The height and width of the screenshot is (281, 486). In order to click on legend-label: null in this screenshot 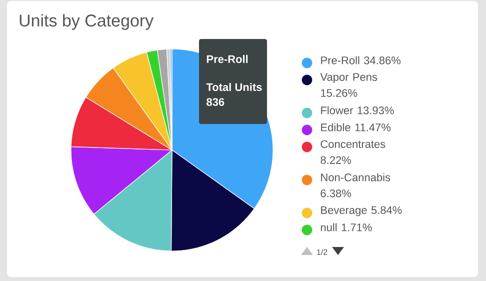, I will do `click(328, 227)`.